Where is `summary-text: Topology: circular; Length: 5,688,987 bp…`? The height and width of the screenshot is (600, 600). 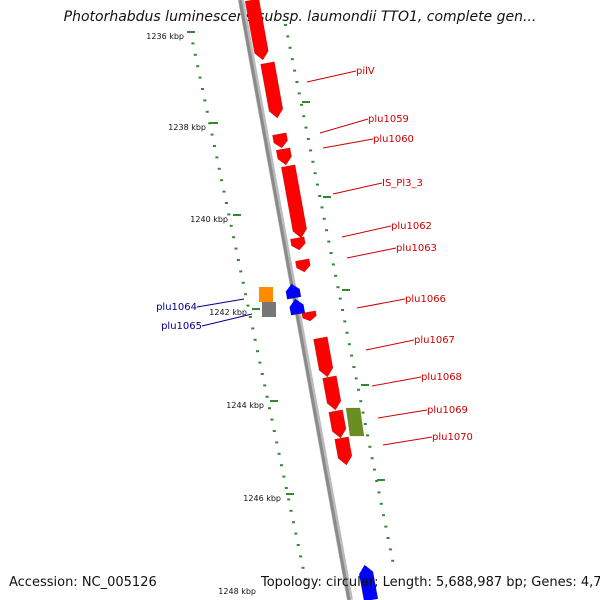
summary-text: Topology: circular; Length: 5,688,987 bp… is located at coordinates (430, 582).